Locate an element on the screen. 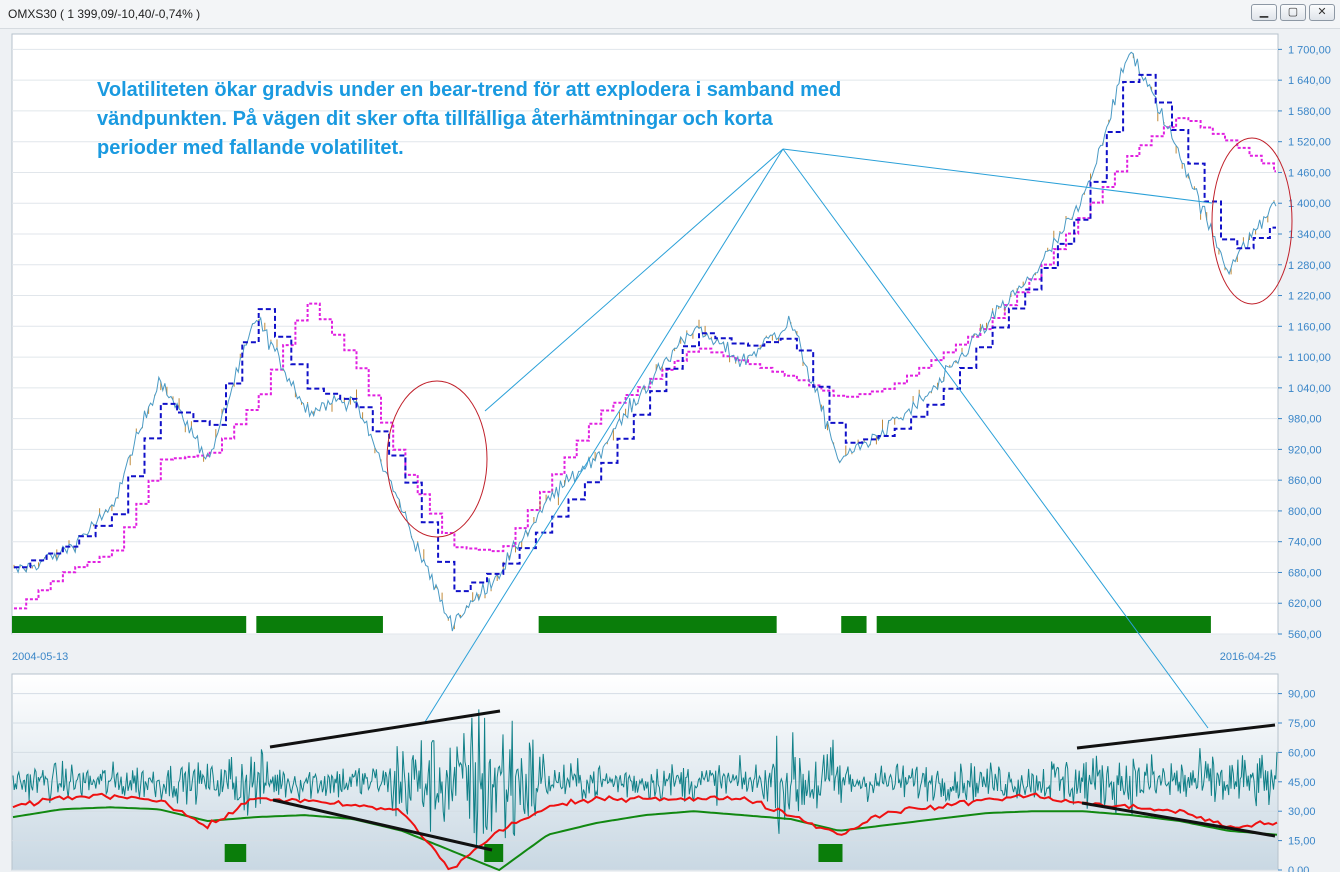 The width and height of the screenshot is (1340, 872). circle-mark-2016 is located at coordinates (1252, 221).